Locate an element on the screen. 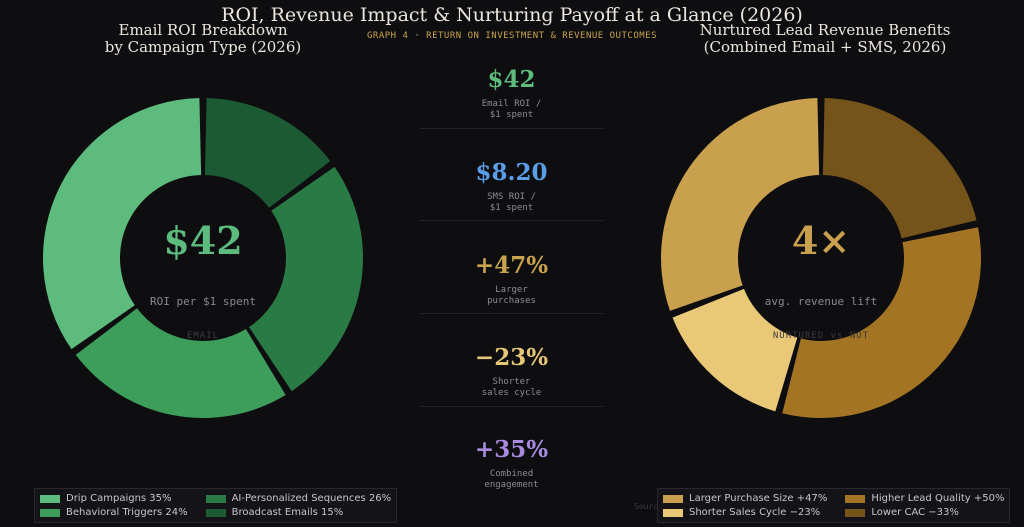  stat-value: +35% is located at coordinates (511, 449).